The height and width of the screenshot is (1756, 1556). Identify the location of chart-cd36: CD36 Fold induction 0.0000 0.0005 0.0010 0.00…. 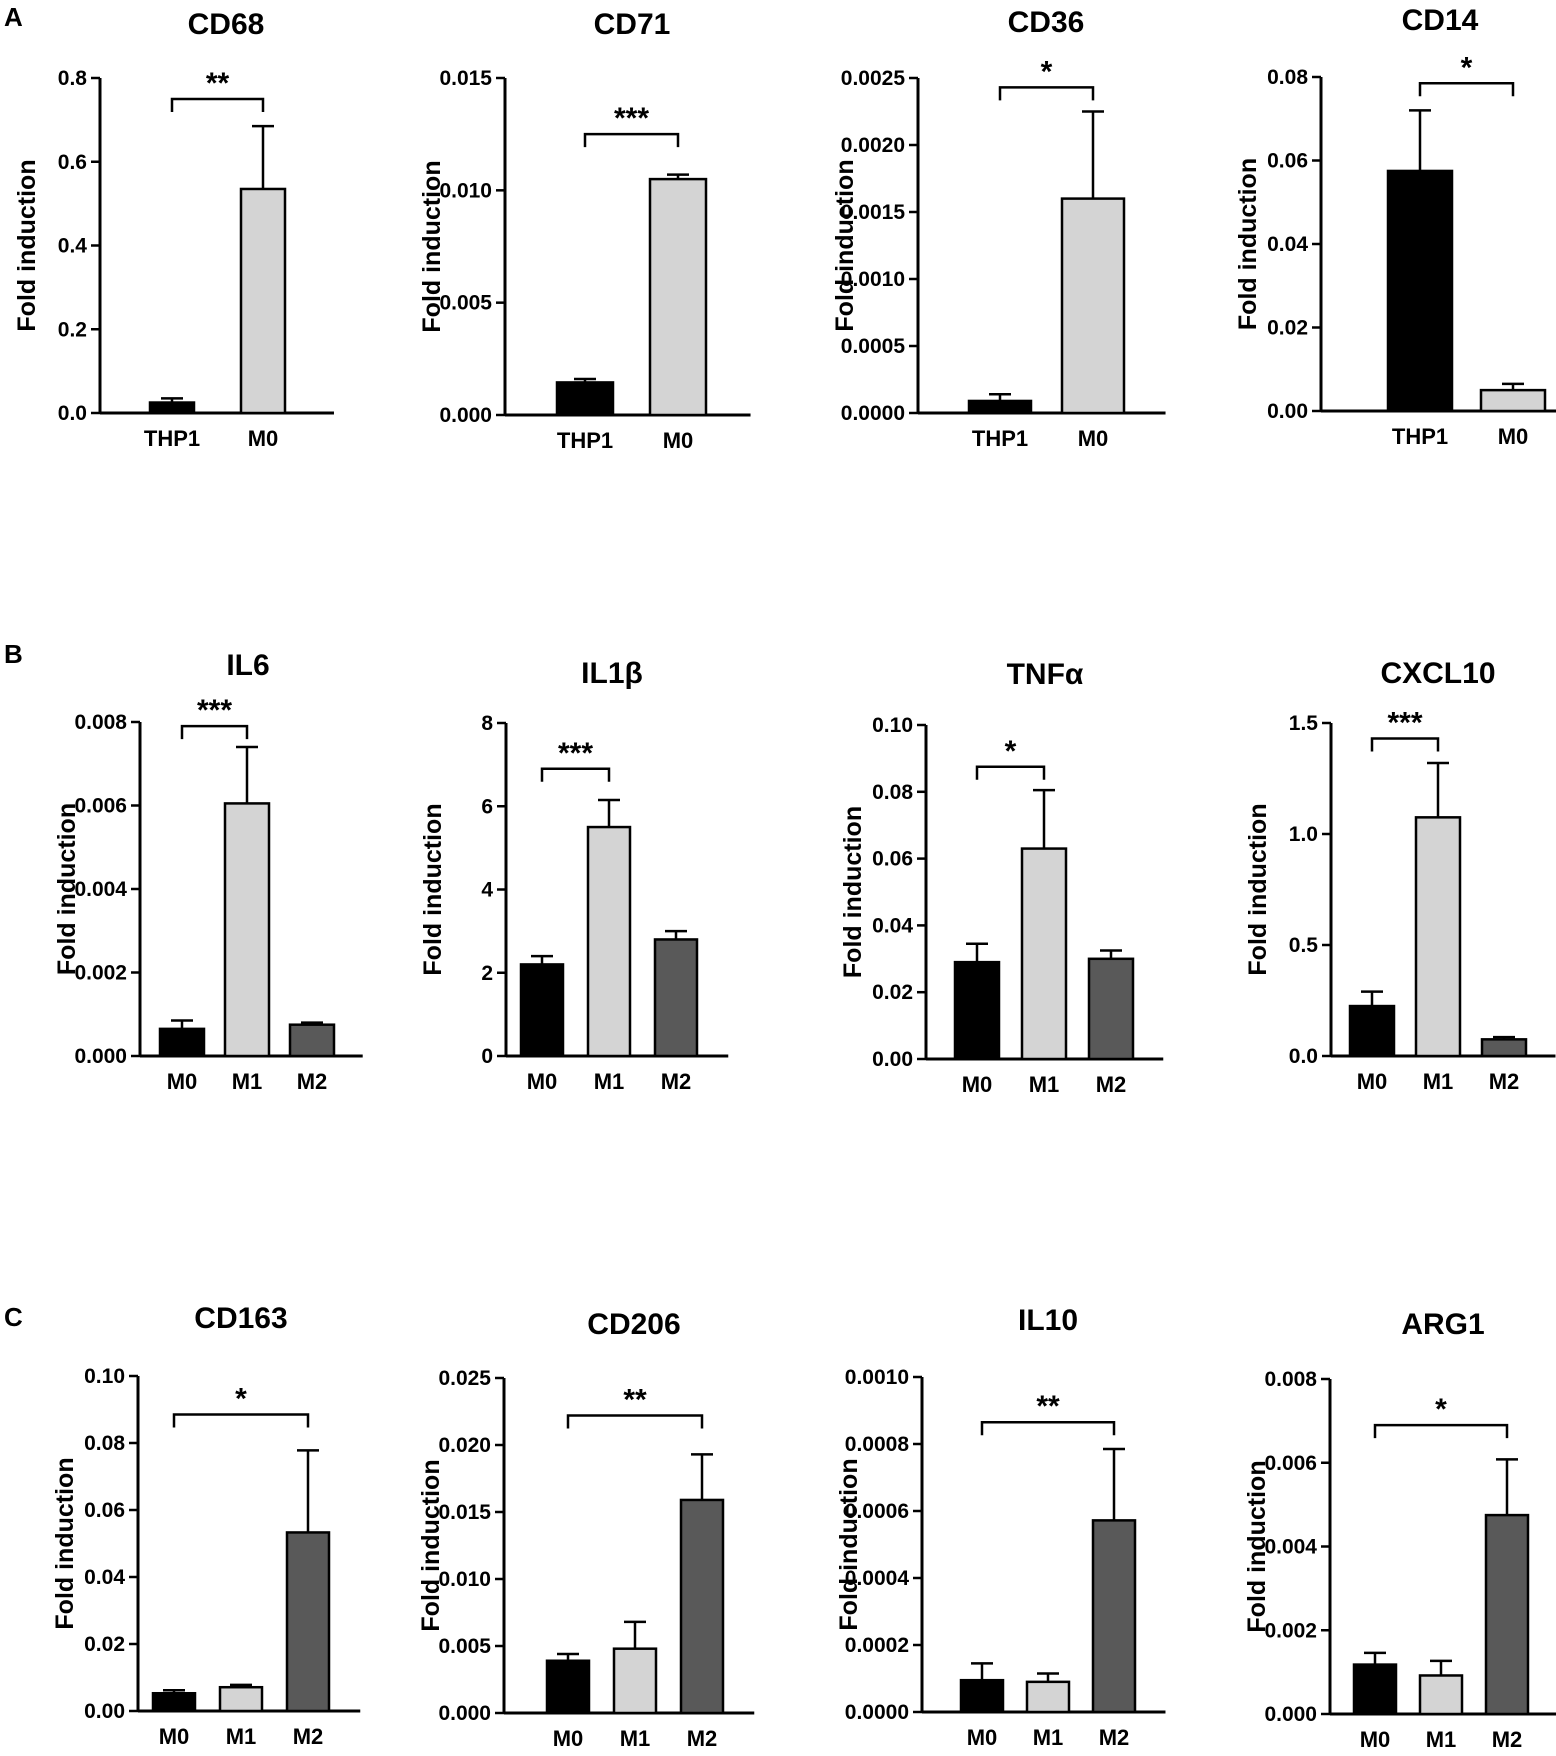
(998, 228).